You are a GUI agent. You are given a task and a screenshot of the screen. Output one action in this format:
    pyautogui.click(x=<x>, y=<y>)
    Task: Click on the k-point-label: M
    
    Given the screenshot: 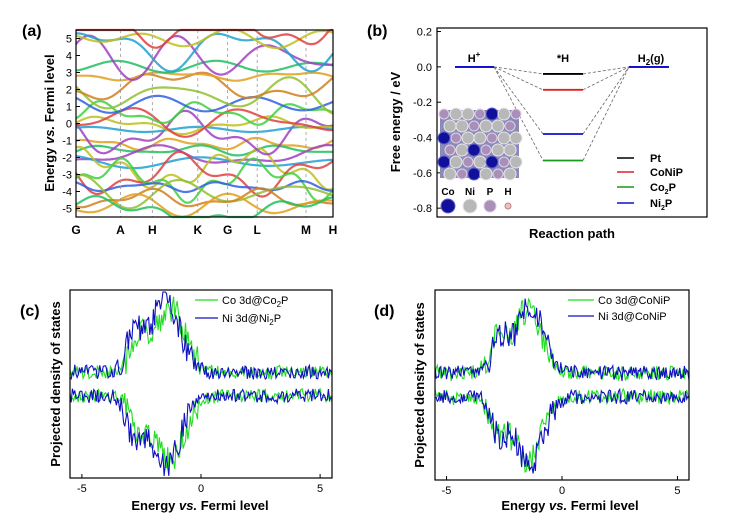 What is the action you would take?
    pyautogui.click(x=306, y=230)
    